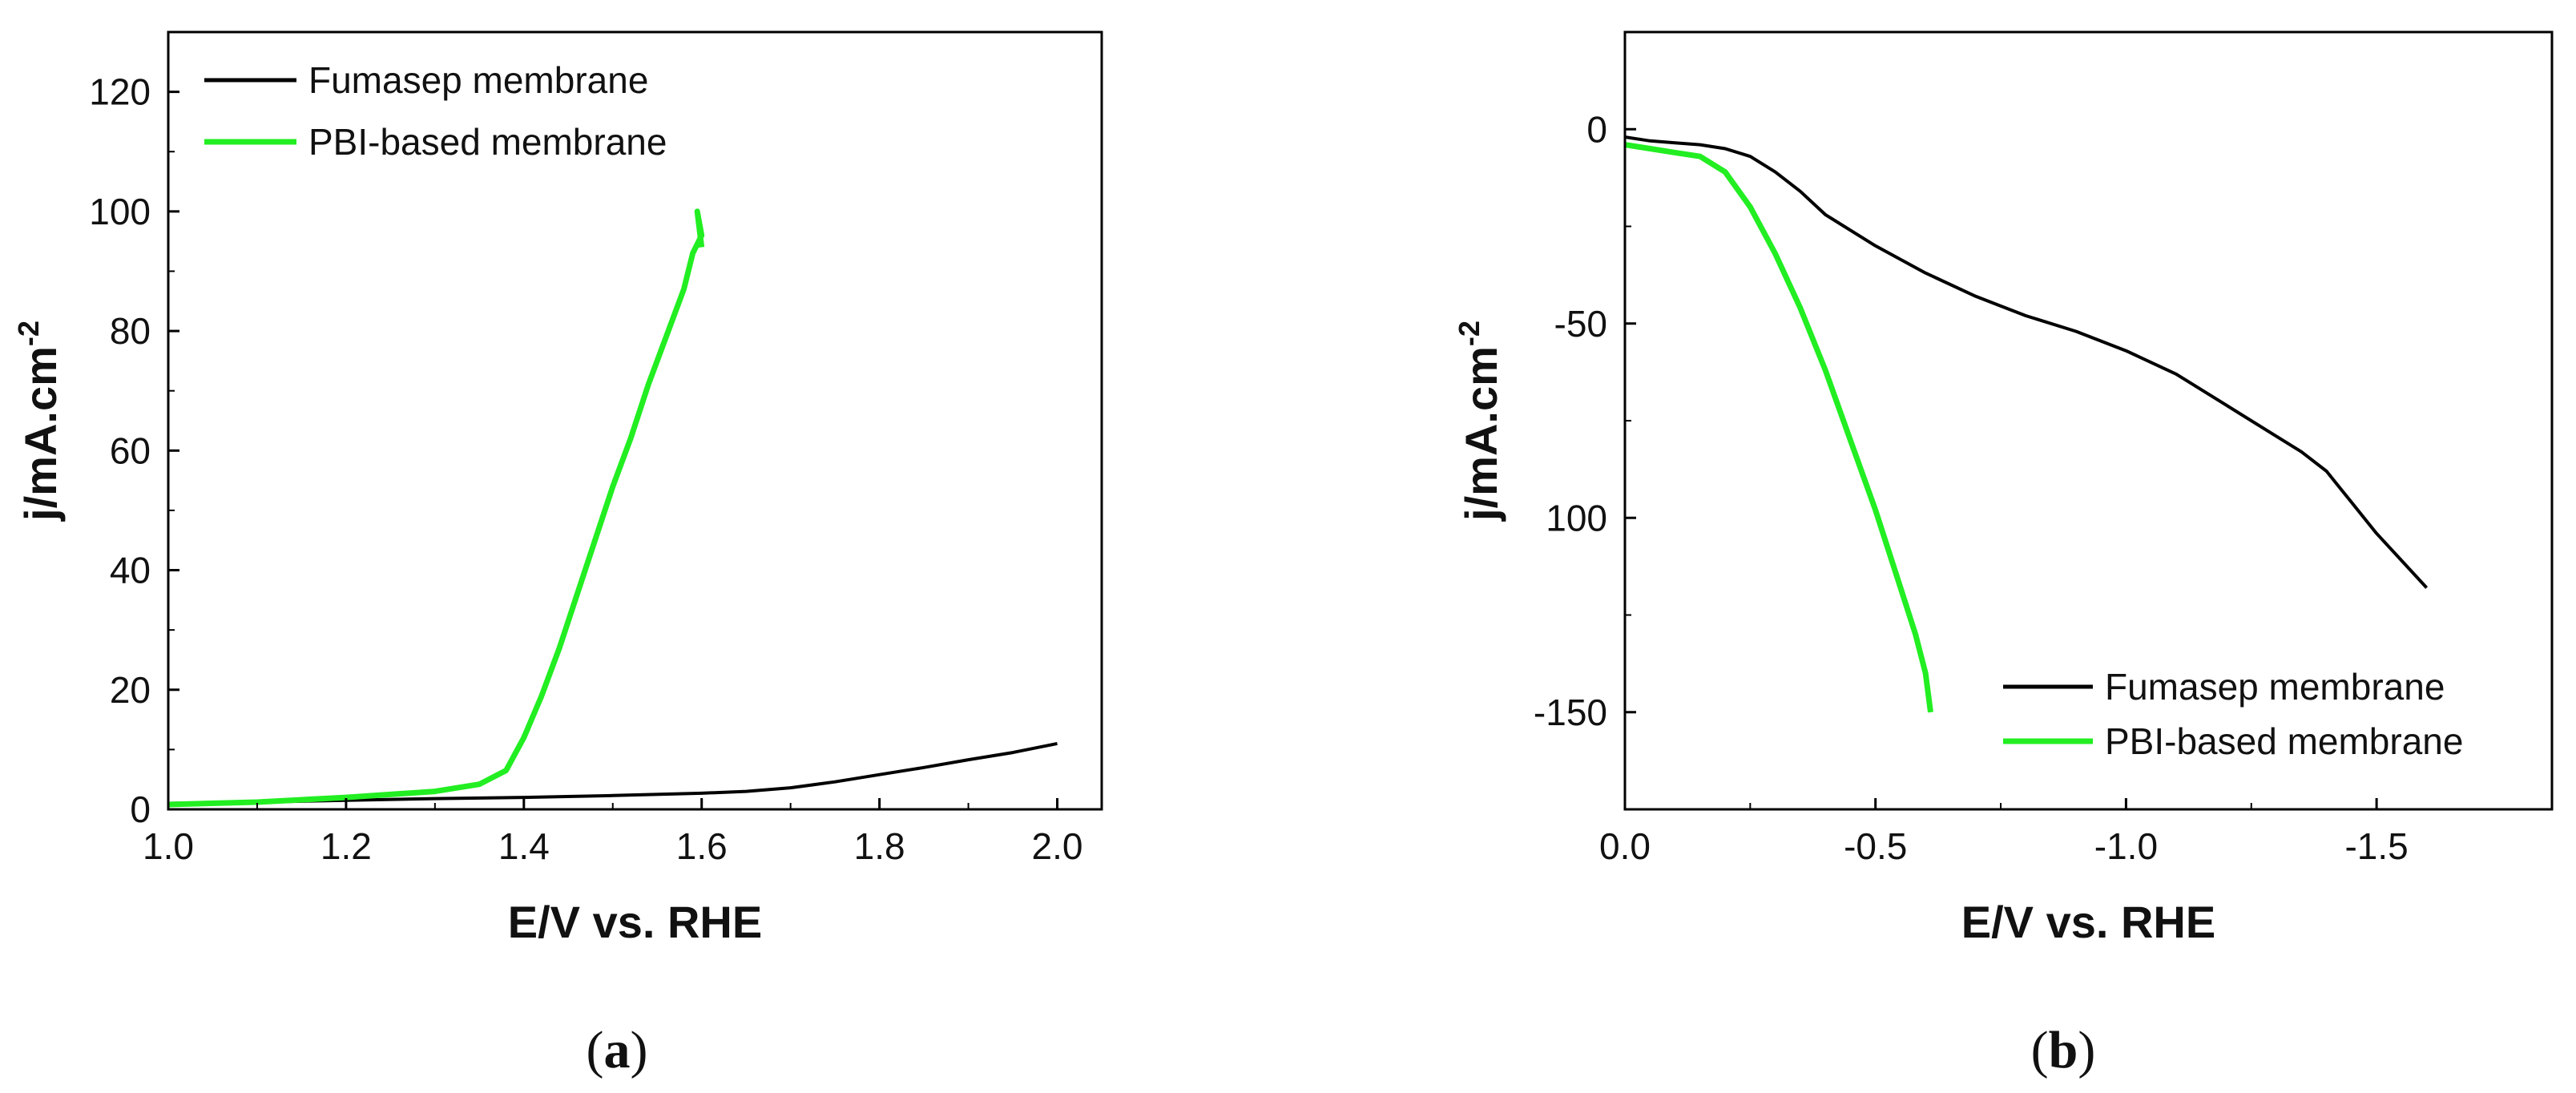  What do you see at coordinates (2284, 741) in the screenshot?
I see `legend-label-pbi-b: PBI-based membrane` at bounding box center [2284, 741].